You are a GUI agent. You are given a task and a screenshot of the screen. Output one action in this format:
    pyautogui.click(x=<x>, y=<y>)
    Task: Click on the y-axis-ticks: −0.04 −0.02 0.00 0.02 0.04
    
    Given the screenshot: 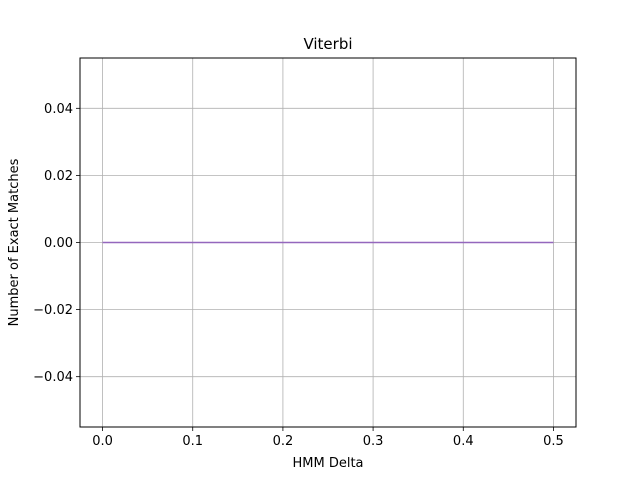 What is the action you would take?
    pyautogui.click(x=56, y=243)
    